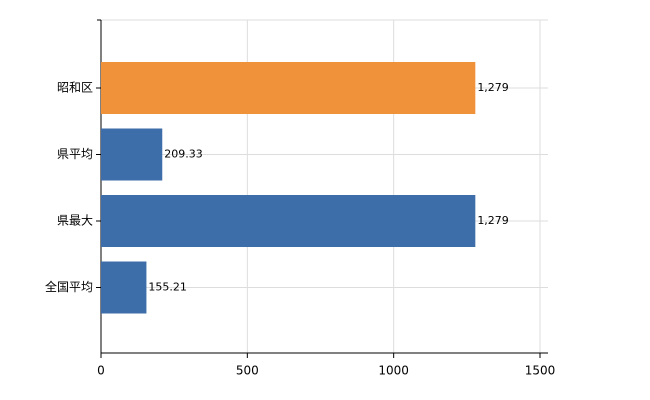 The image size is (650, 400). What do you see at coordinates (540, 371) in the screenshot?
I see `x-tick-label: 1500` at bounding box center [540, 371].